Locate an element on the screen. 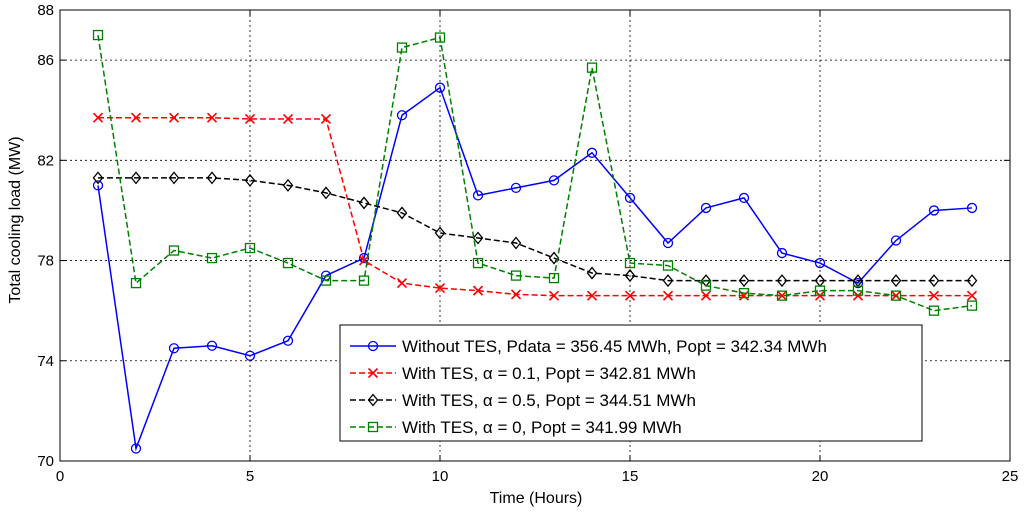  x-tick-label: 25 is located at coordinates (1010, 476).